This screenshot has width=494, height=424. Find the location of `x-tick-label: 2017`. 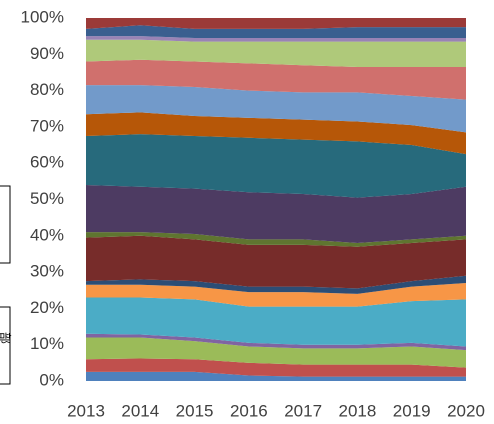

x-tick-label: 2017 is located at coordinates (303, 410).